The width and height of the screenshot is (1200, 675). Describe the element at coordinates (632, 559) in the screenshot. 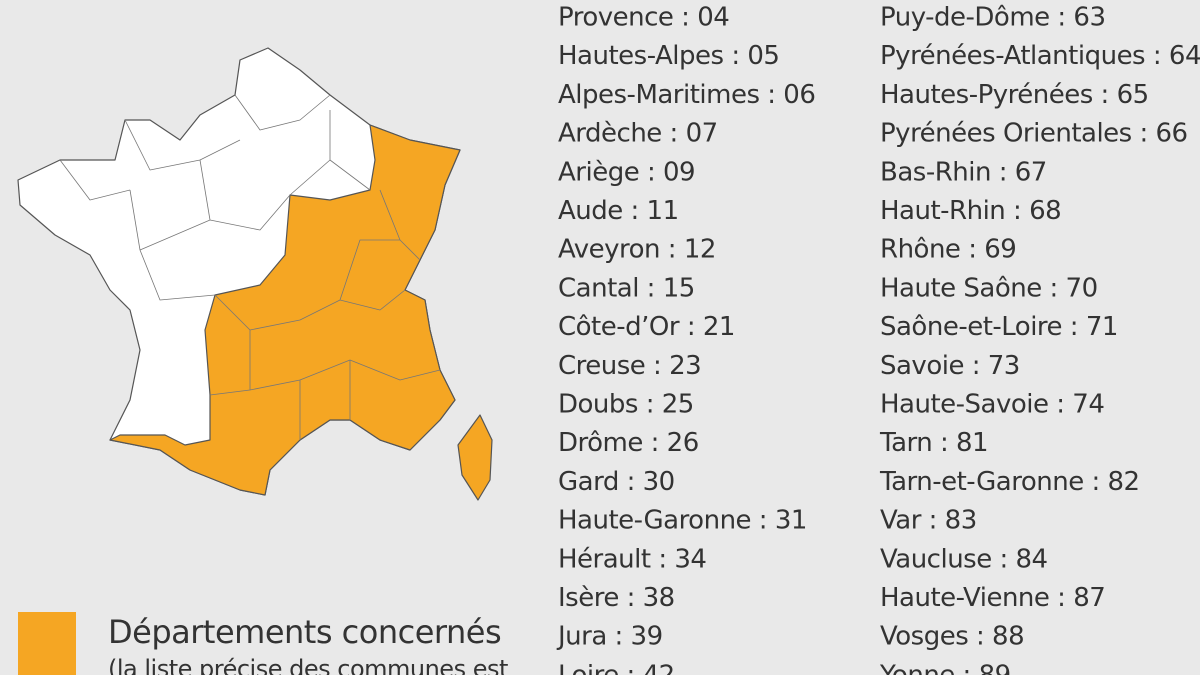

I see `department-entry: Hérault : 34` at that location.